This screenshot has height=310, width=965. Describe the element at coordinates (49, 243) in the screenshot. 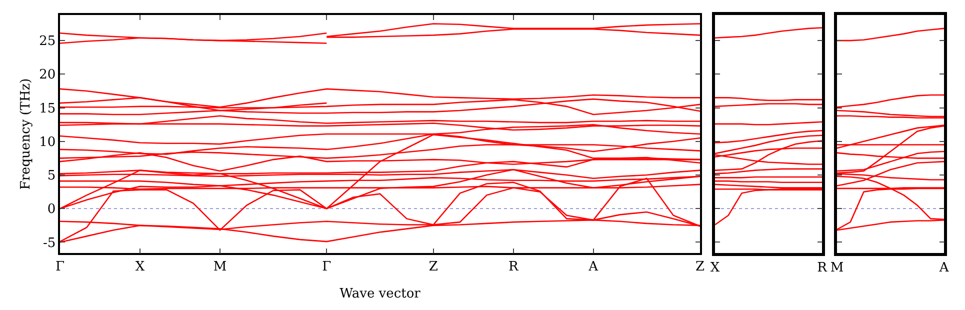

I see `y-tick-label: -5` at that location.